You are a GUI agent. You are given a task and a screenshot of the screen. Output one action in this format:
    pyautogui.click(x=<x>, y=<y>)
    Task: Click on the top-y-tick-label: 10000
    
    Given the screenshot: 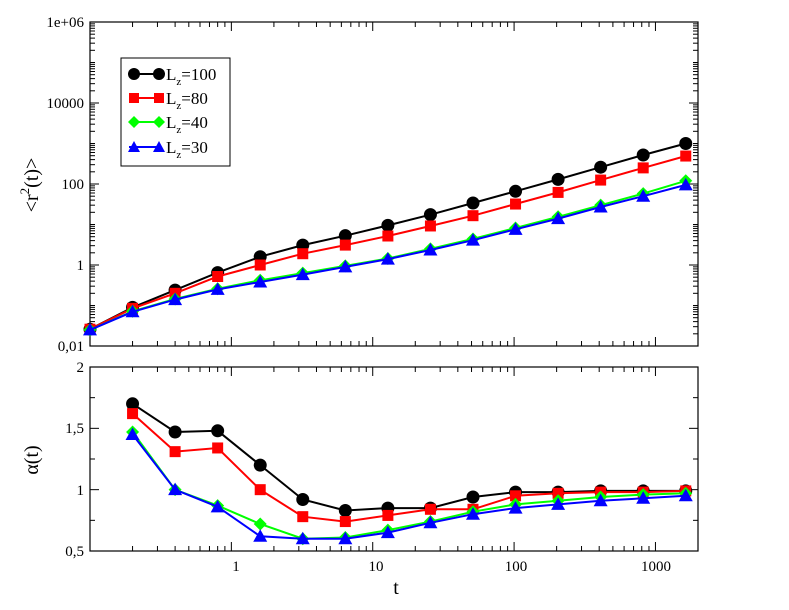 What is the action you would take?
    pyautogui.click(x=66, y=104)
    